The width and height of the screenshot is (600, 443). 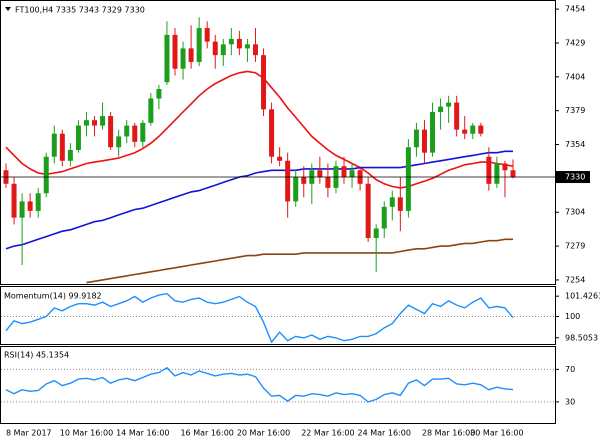 What do you see at coordinates (8, 9) in the screenshot?
I see `collapse-icon` at bounding box center [8, 9].